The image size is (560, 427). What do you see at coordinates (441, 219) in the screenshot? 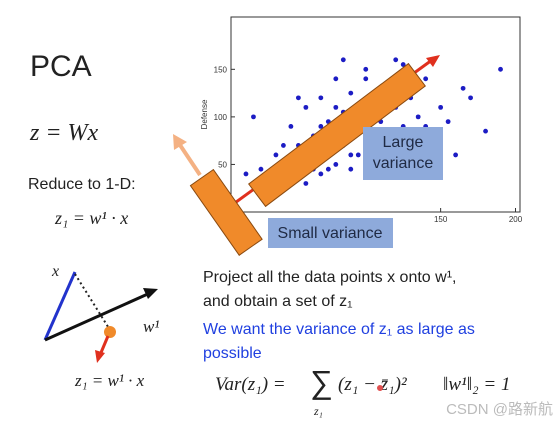
I see `x-tick-label: 150` at bounding box center [441, 219].